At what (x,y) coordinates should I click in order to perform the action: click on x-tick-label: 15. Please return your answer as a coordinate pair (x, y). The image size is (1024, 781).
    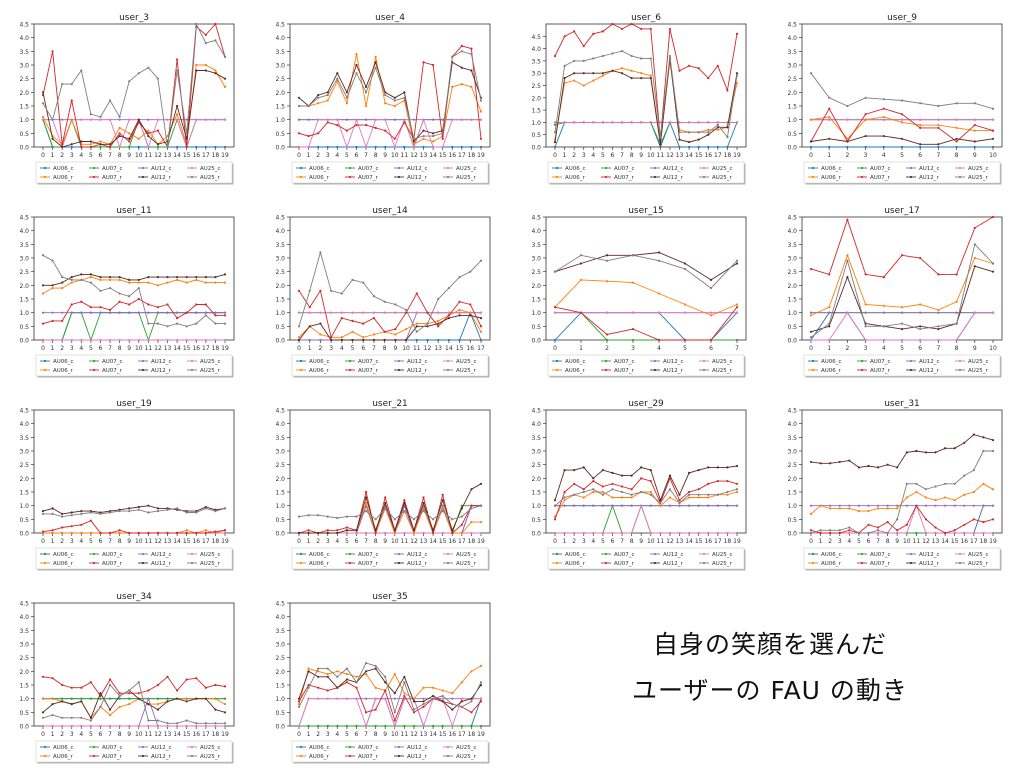
    Looking at the image, I should click on (443, 155).